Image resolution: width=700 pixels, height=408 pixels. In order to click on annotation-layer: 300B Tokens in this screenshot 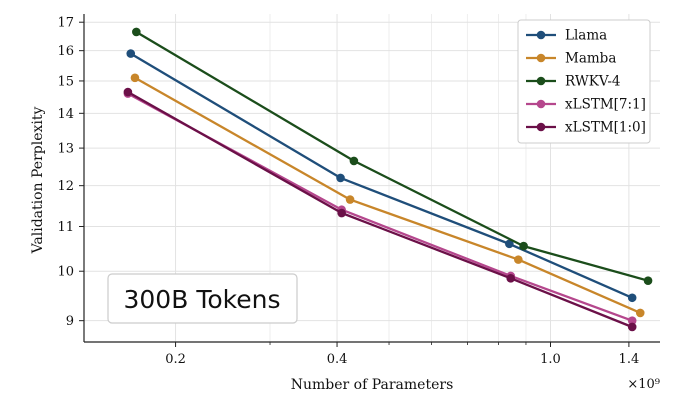, I will do `click(202, 298)`.